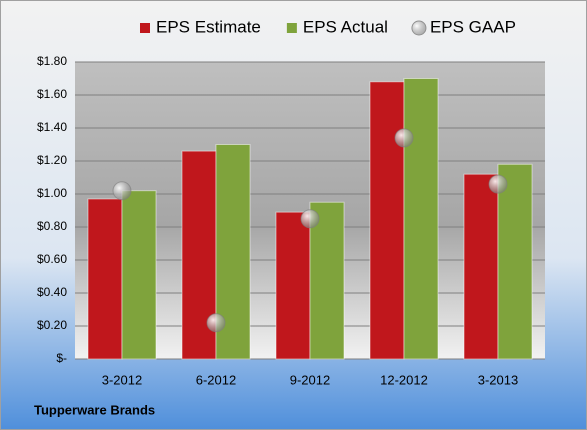  I want to click on y-tick-label: $1.40, so click(52, 127).